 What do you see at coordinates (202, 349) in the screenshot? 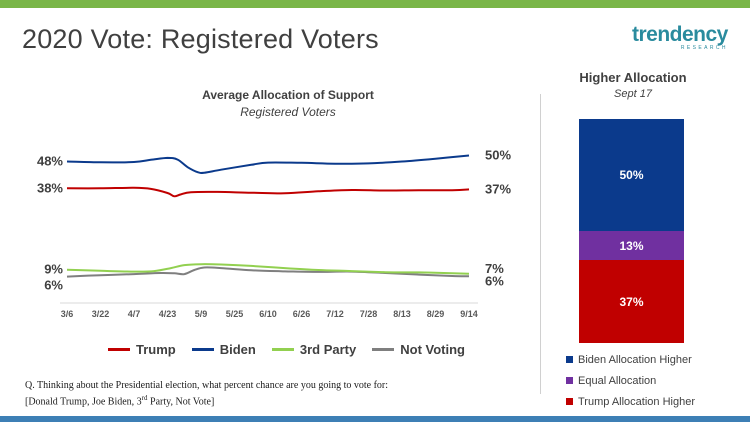
I see `legend-swatch-biden` at bounding box center [202, 349].